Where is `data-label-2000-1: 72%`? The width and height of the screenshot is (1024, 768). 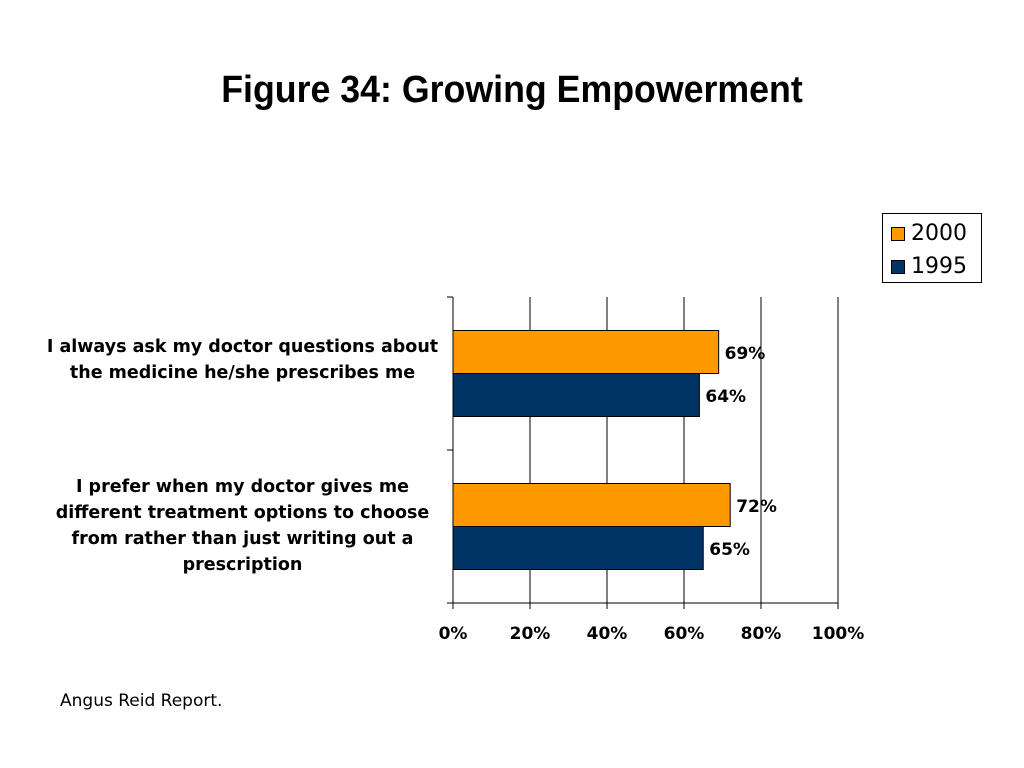 data-label-2000-1: 72% is located at coordinates (756, 507).